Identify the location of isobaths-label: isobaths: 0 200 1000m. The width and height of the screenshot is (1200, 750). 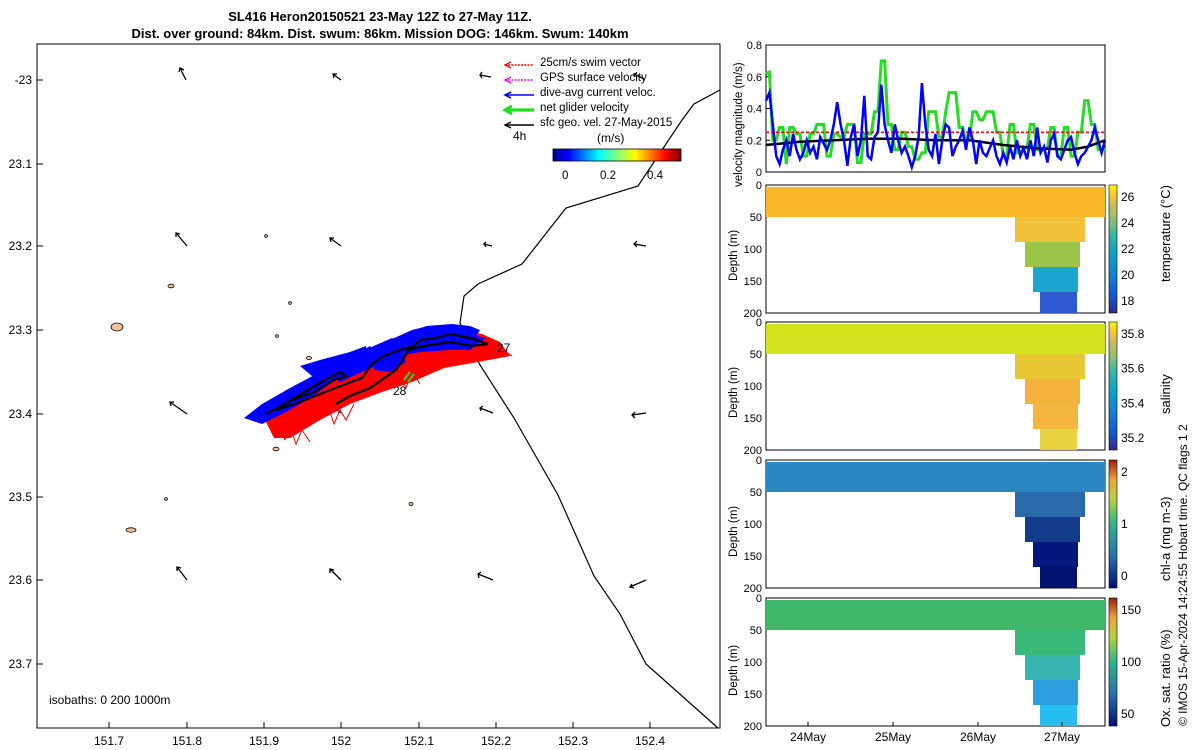
(109, 700).